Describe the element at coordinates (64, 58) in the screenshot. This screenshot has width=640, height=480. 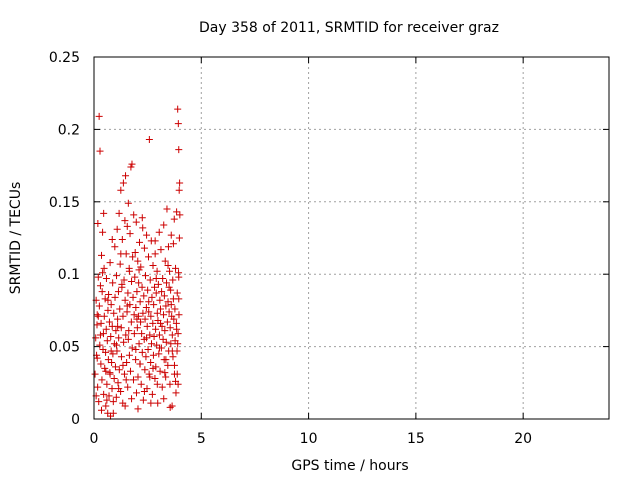
I see `y-tick-label: 0.25` at that location.